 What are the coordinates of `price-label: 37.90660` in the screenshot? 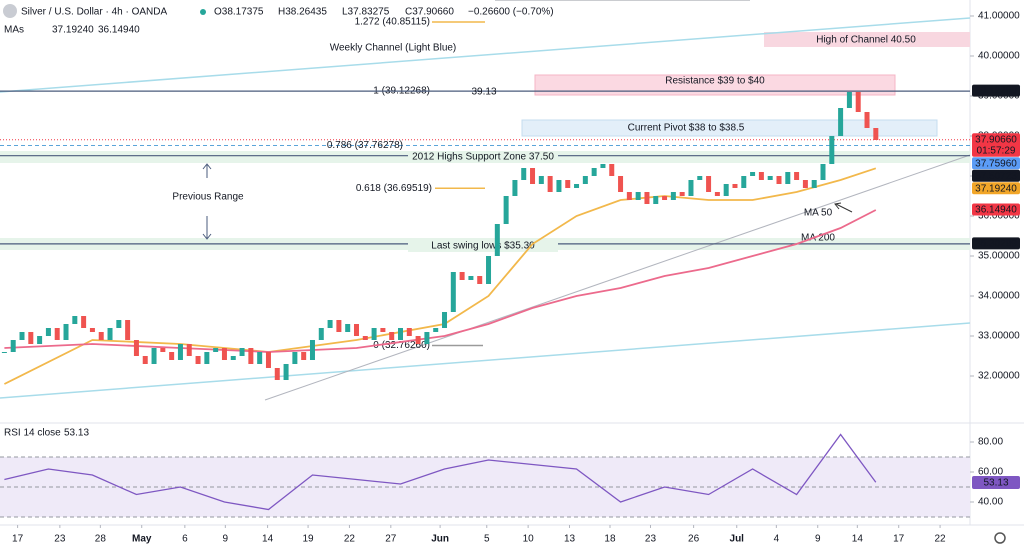 It's located at (996, 139).